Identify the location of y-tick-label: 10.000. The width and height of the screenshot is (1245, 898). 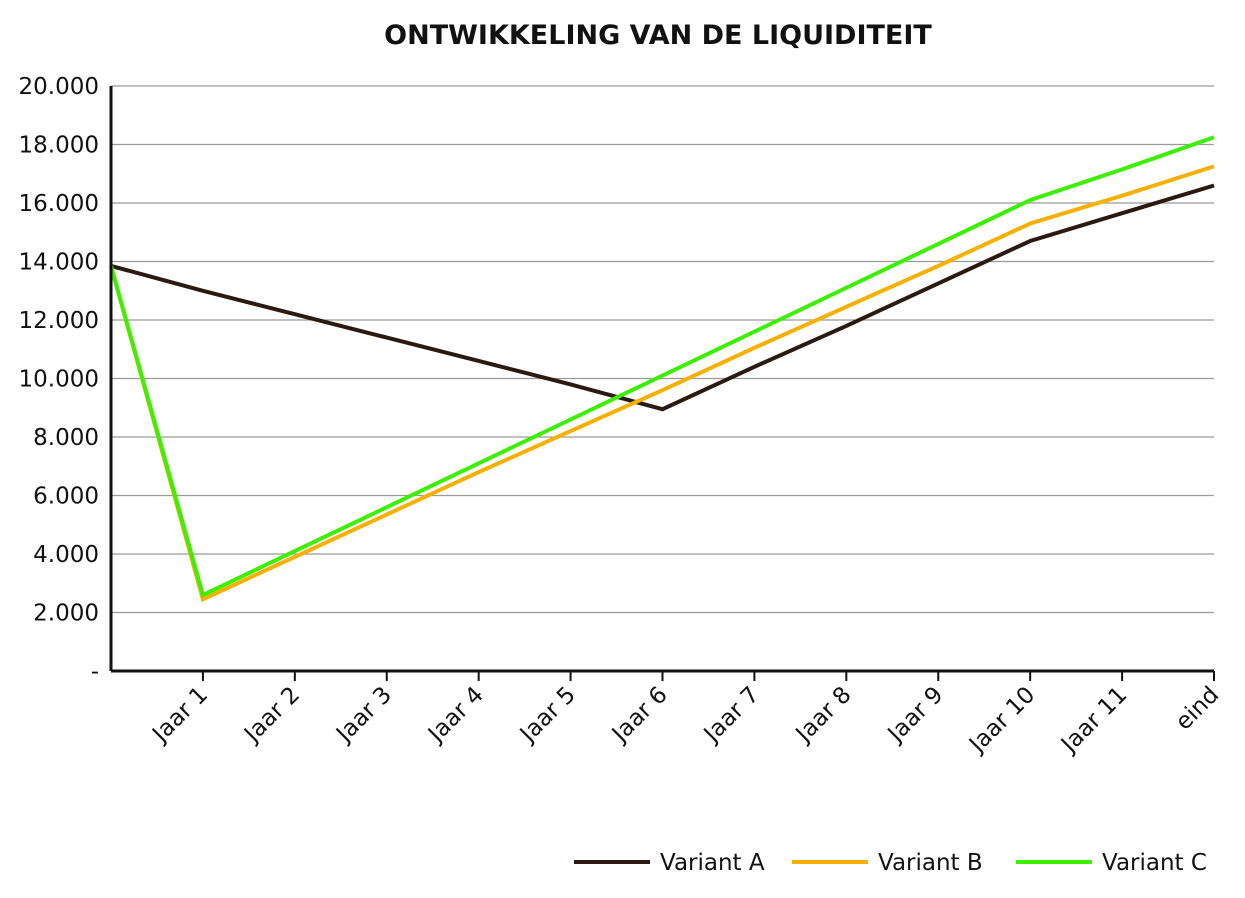
(59, 380).